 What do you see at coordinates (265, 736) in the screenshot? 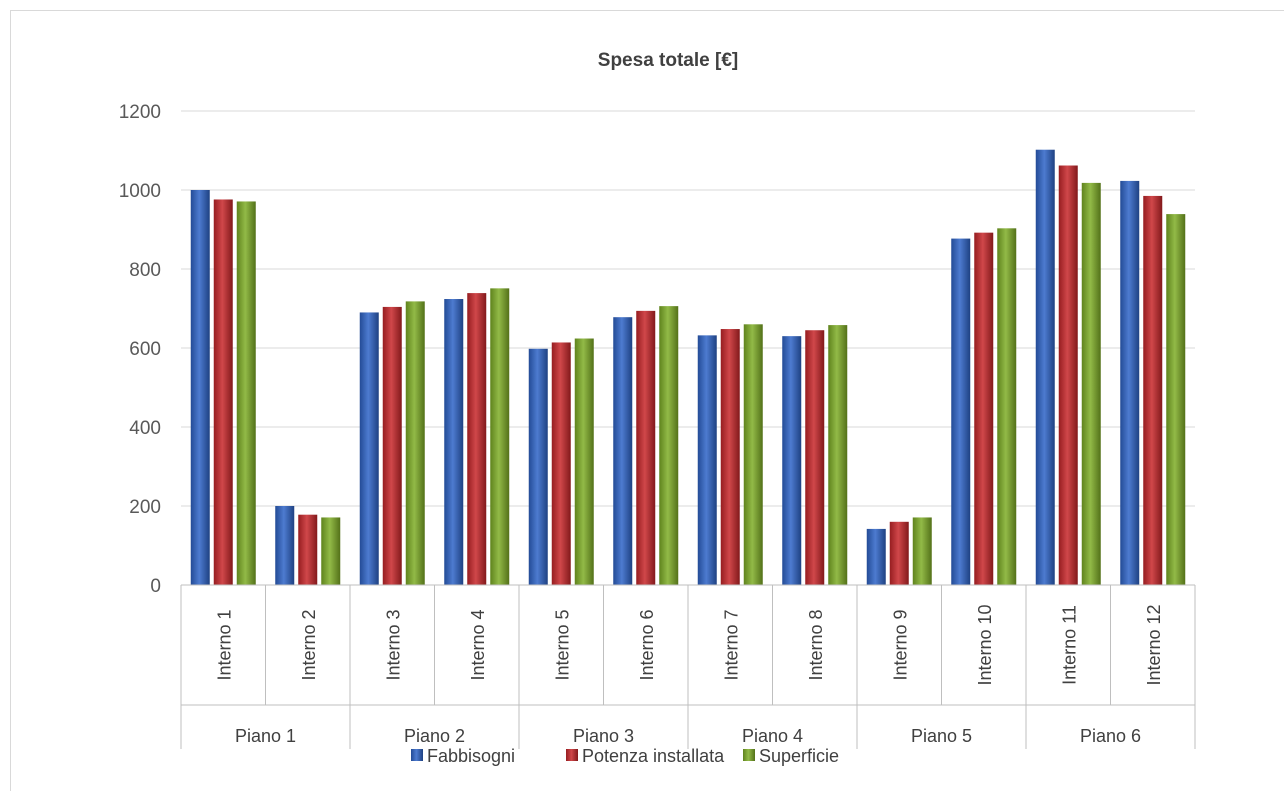
I see `group-label: Piano 1` at bounding box center [265, 736].